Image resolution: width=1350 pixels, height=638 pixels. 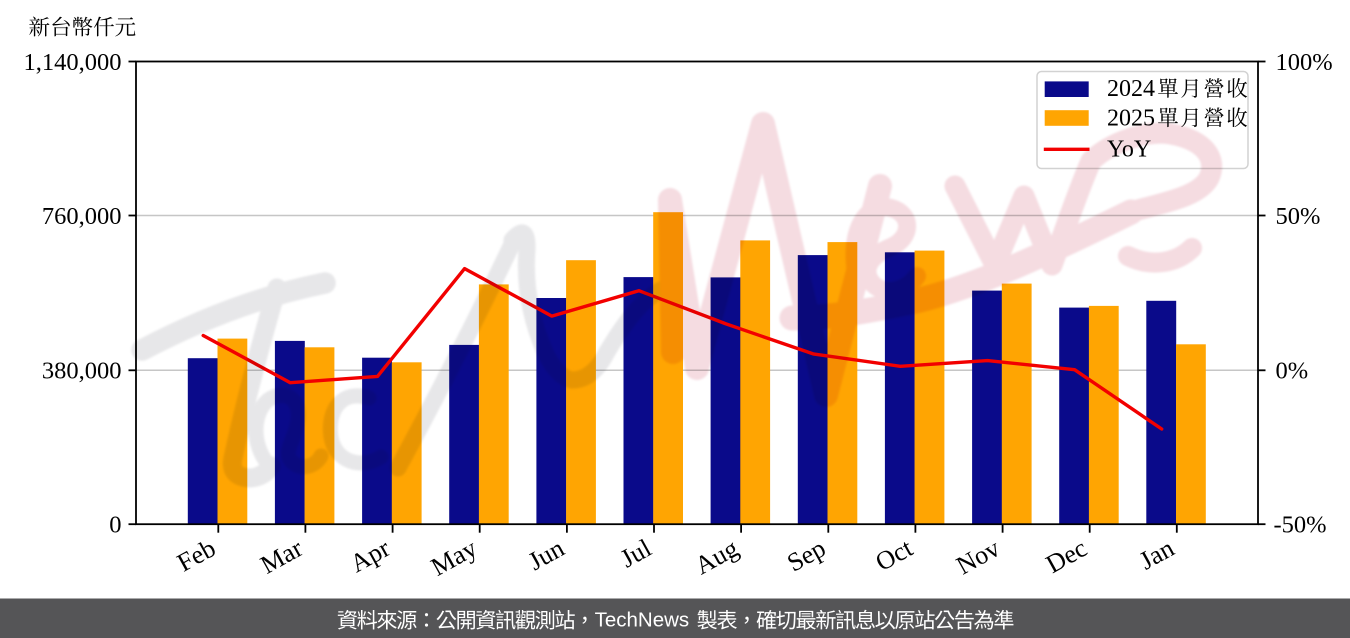 I want to click on svg-text: 100%, so click(x=1304, y=62).